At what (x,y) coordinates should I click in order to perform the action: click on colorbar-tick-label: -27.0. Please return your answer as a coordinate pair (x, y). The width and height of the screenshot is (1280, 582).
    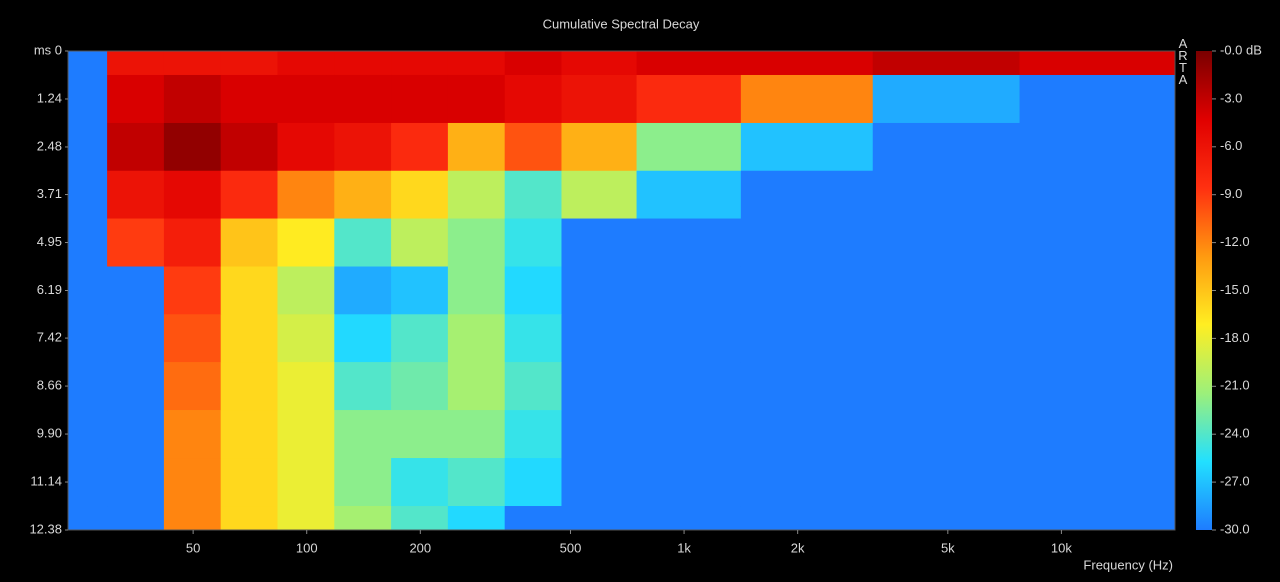
    Looking at the image, I should click on (1235, 481).